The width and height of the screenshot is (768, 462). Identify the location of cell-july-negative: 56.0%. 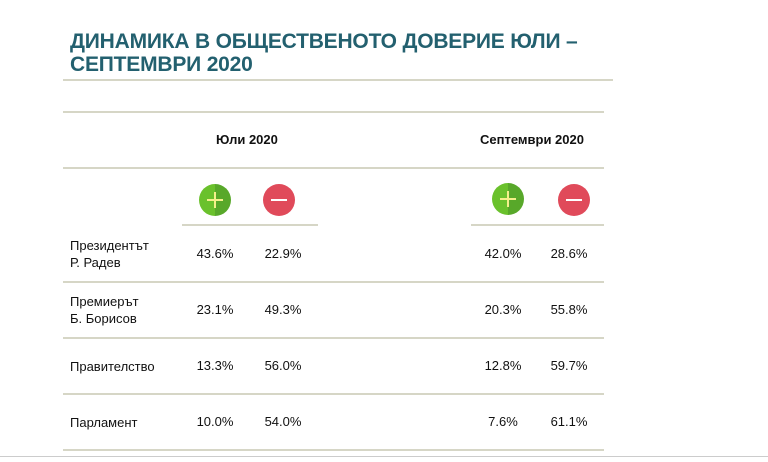
(283, 365).